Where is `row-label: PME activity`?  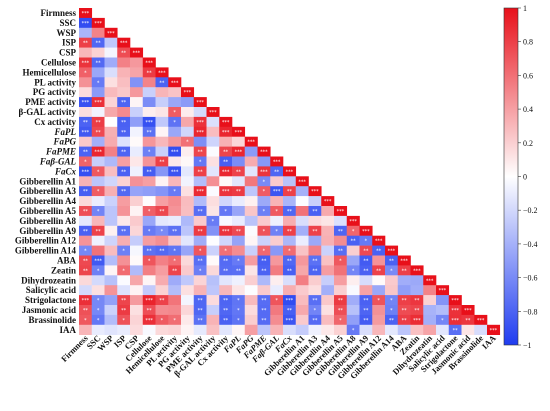
row-label: PME activity is located at coordinates (50, 102).